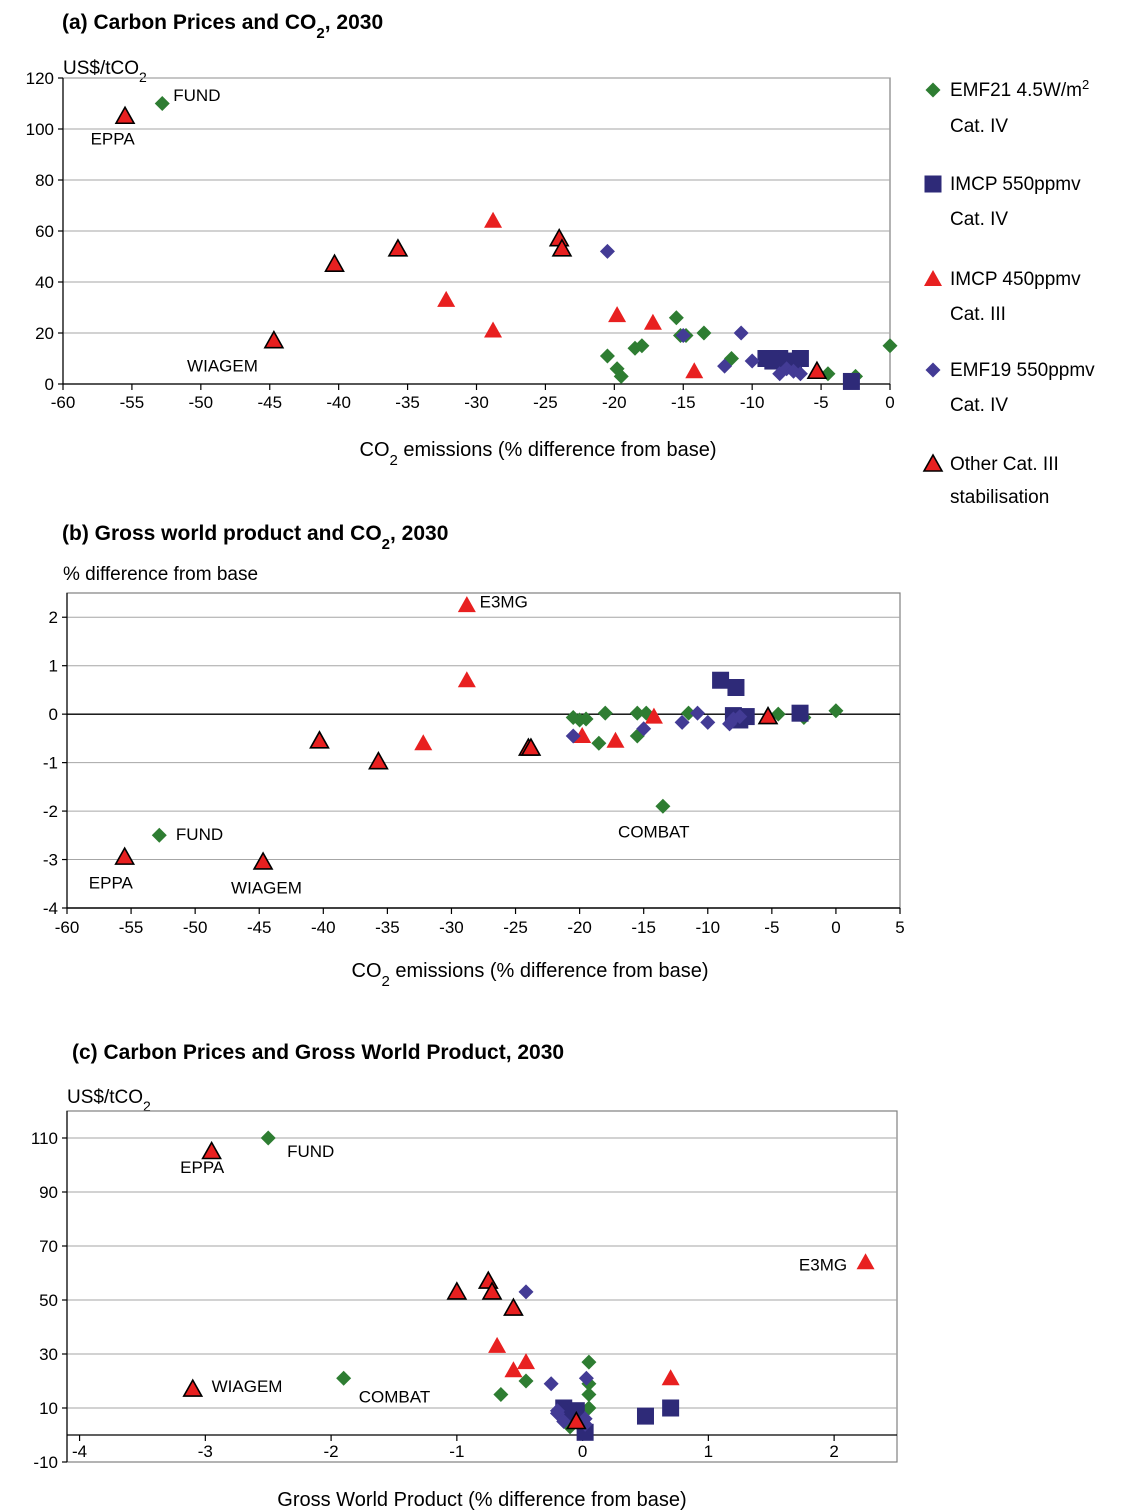 The height and width of the screenshot is (1512, 1125). What do you see at coordinates (999, 497) in the screenshot?
I see `legend-sublabel-other: stabilisation` at bounding box center [999, 497].